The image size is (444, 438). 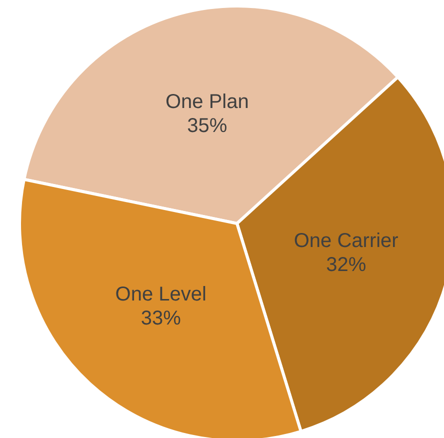 I want to click on slice-label: One Level, so click(x=160, y=295).